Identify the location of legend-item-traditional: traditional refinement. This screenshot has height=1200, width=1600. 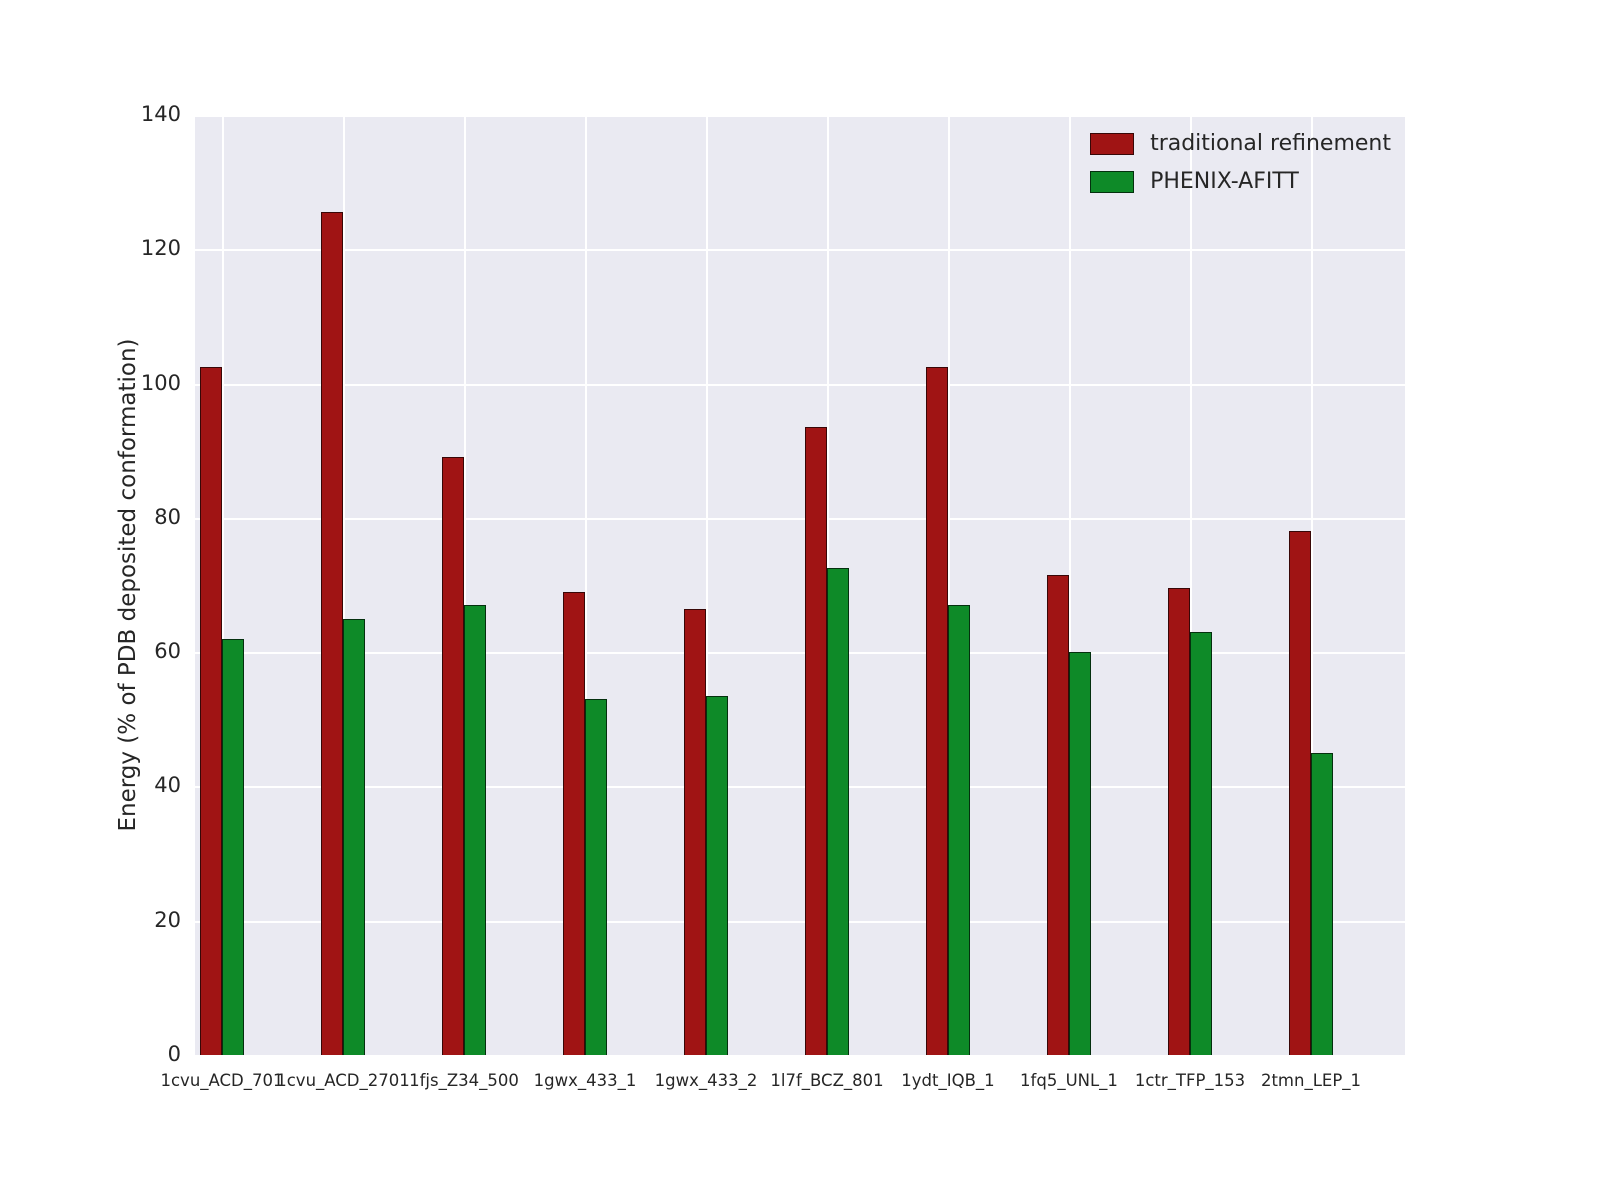
(1240, 143).